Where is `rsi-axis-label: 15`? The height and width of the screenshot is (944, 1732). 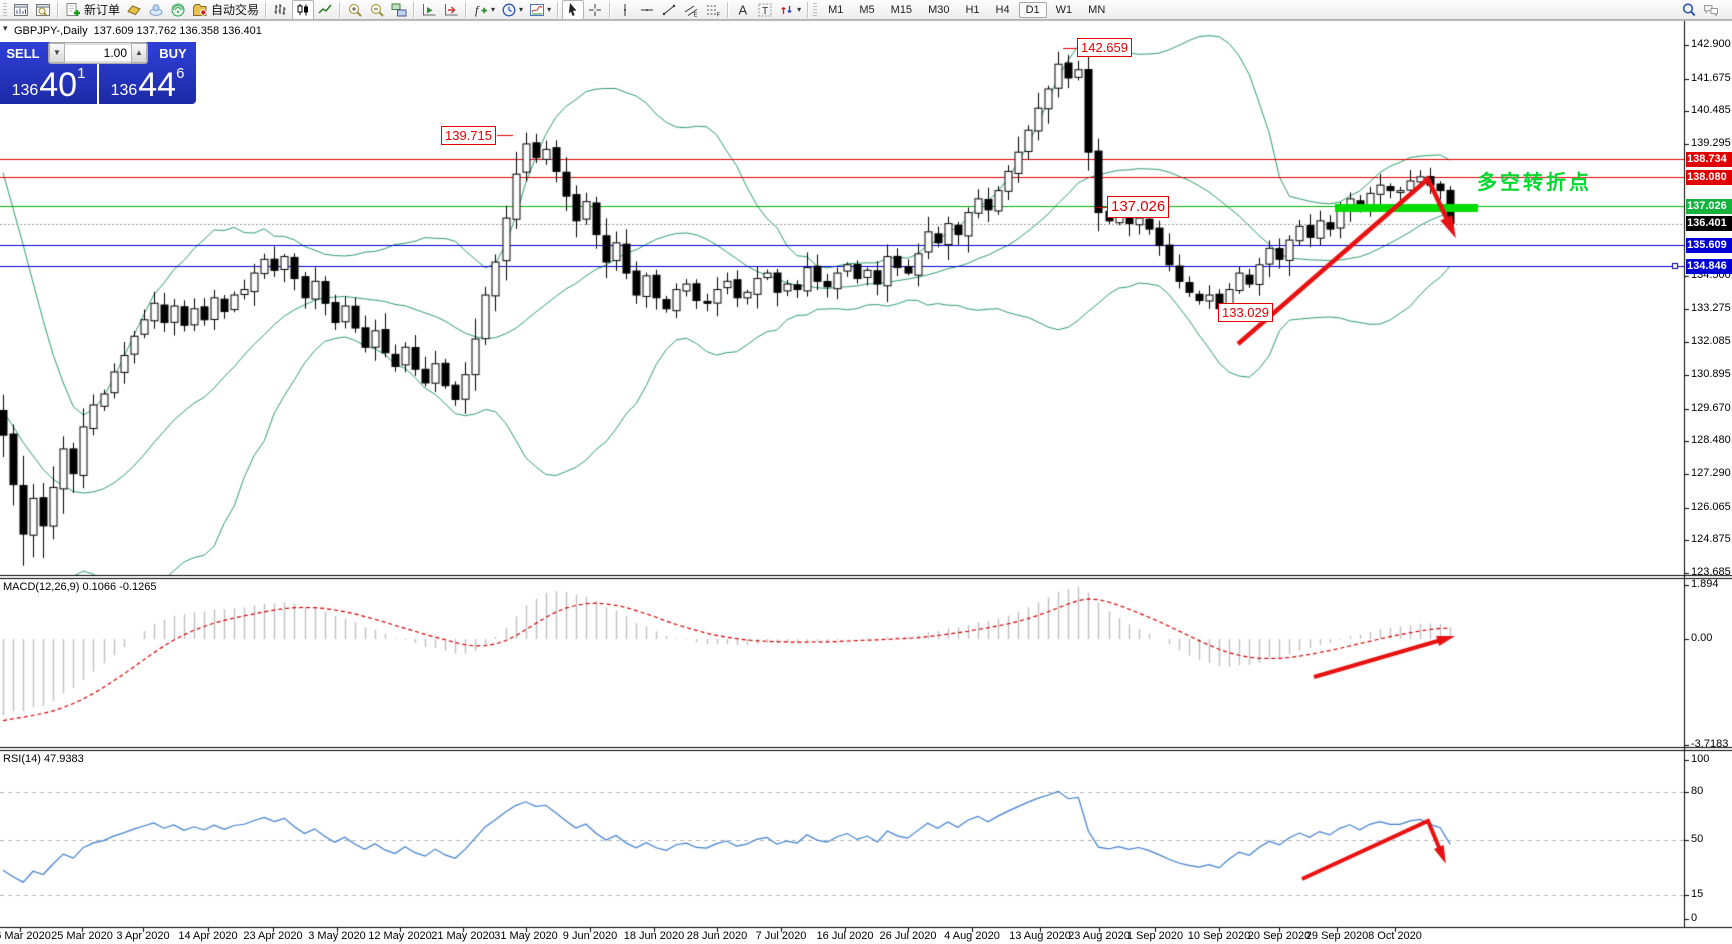
rsi-axis-label: 15 is located at coordinates (1697, 894).